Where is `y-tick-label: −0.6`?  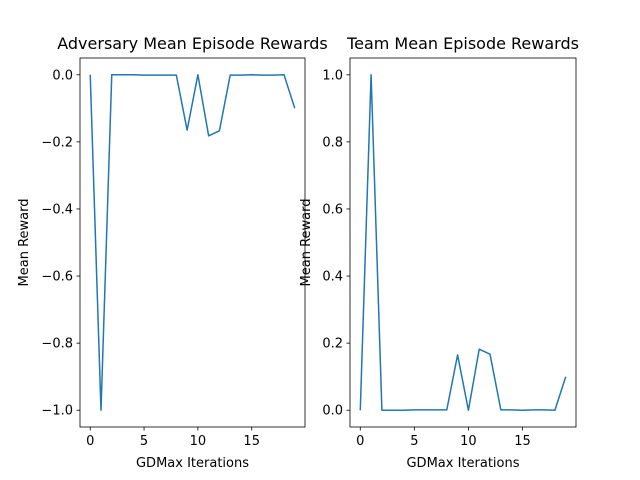
y-tick-label: −0.6 is located at coordinates (57, 277).